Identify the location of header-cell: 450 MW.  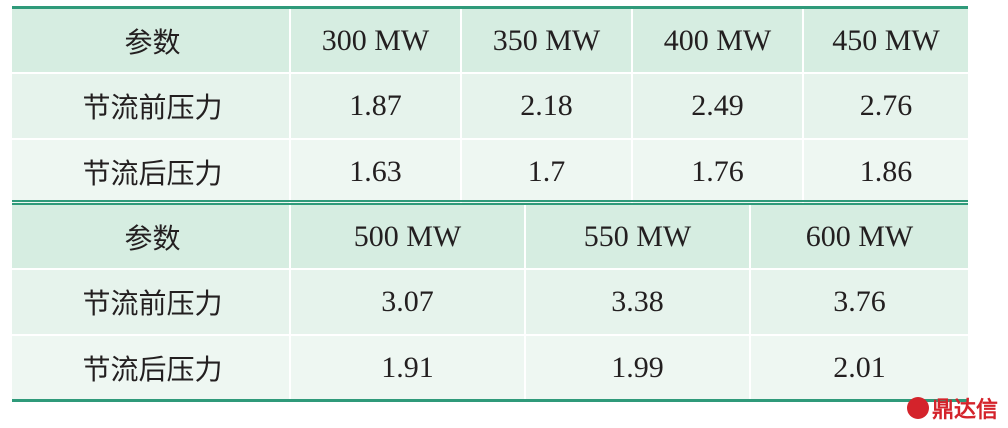
(886, 40).